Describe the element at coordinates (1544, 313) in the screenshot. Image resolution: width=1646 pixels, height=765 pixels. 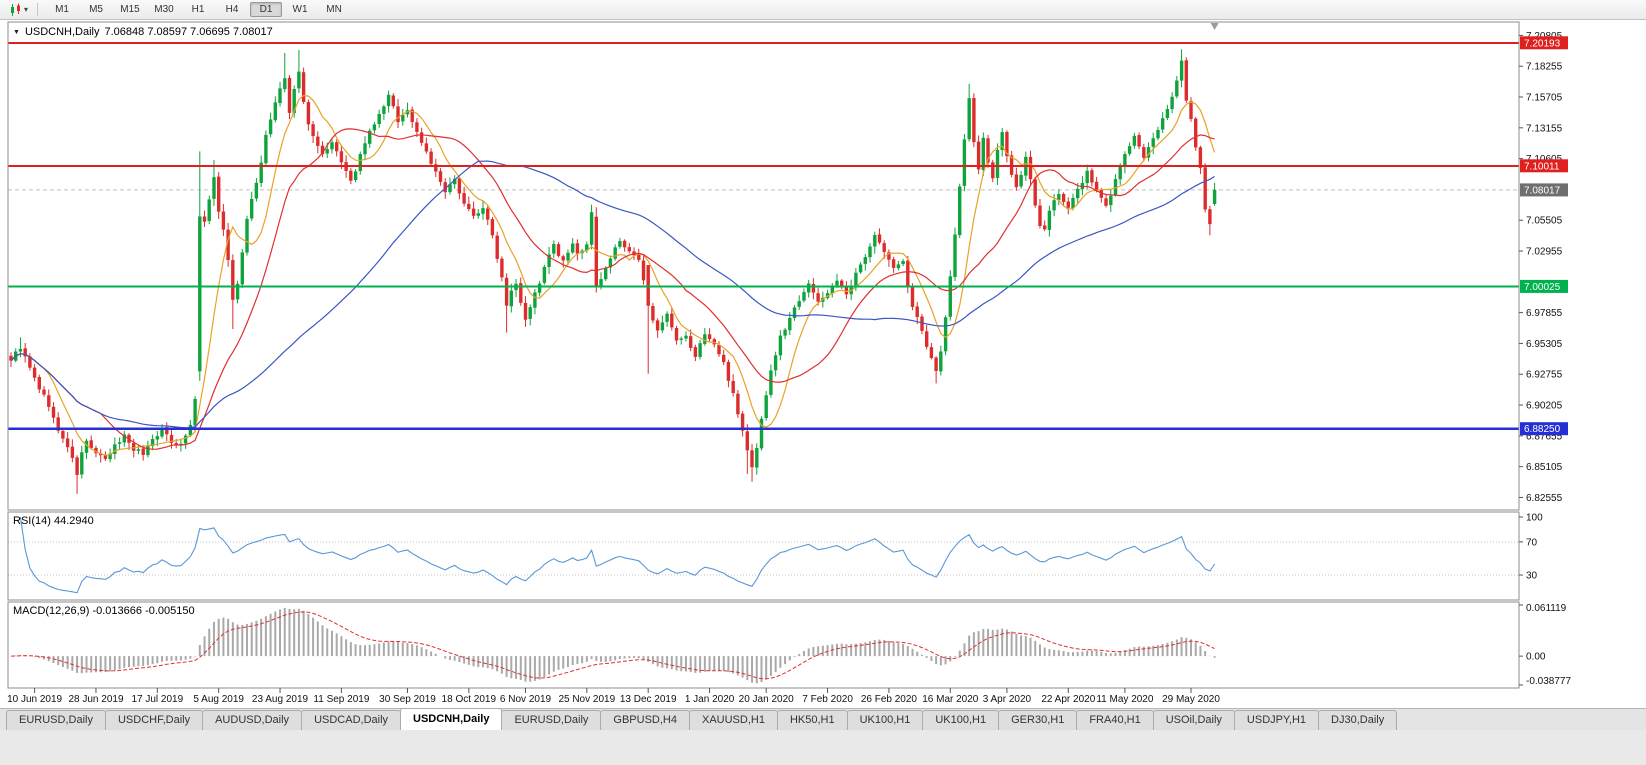
I see `price-axis-label: 6.97855` at that location.